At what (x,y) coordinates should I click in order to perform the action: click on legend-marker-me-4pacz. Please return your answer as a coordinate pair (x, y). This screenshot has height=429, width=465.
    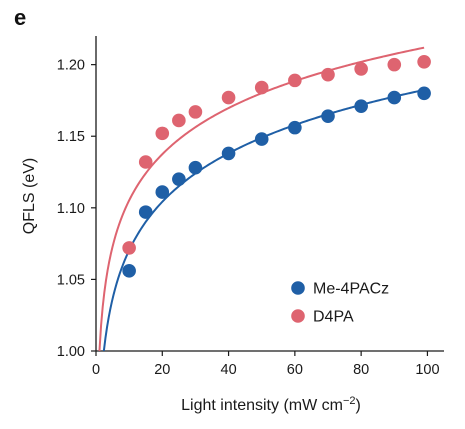
    Looking at the image, I should click on (298, 288).